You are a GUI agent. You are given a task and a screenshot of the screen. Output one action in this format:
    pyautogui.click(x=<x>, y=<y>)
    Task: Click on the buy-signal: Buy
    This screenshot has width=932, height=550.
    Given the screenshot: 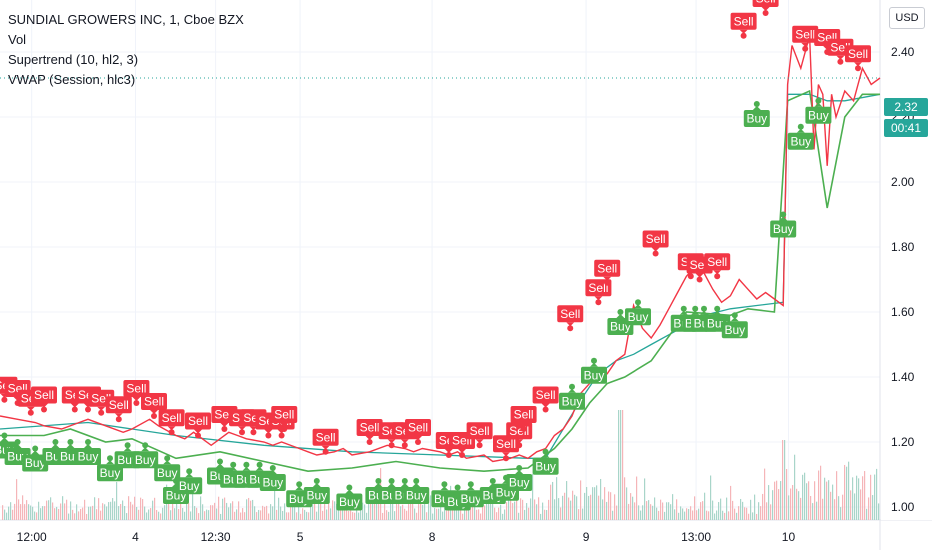 What is the action you would take?
    pyautogui.click(x=470, y=494)
    